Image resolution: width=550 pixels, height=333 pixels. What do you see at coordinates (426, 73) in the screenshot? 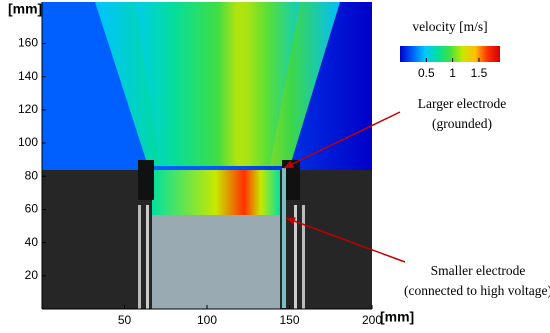
I see `colorbar-tick-label: 0.5` at bounding box center [426, 73].